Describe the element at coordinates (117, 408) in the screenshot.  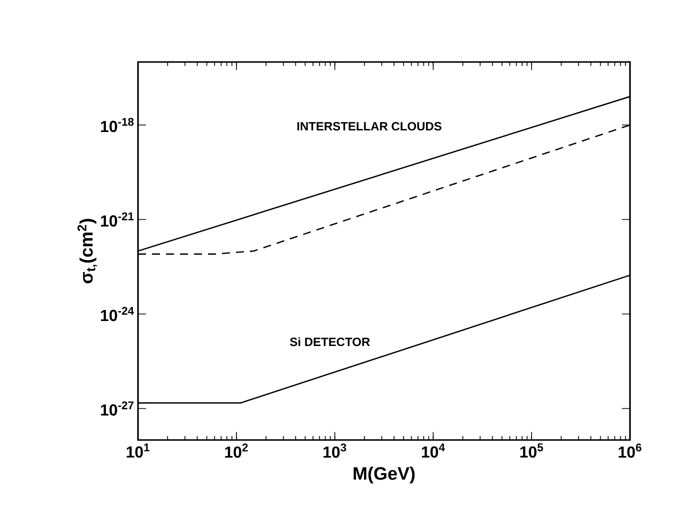
I see `y-tick-label: 10$^{-27}$` at that location.